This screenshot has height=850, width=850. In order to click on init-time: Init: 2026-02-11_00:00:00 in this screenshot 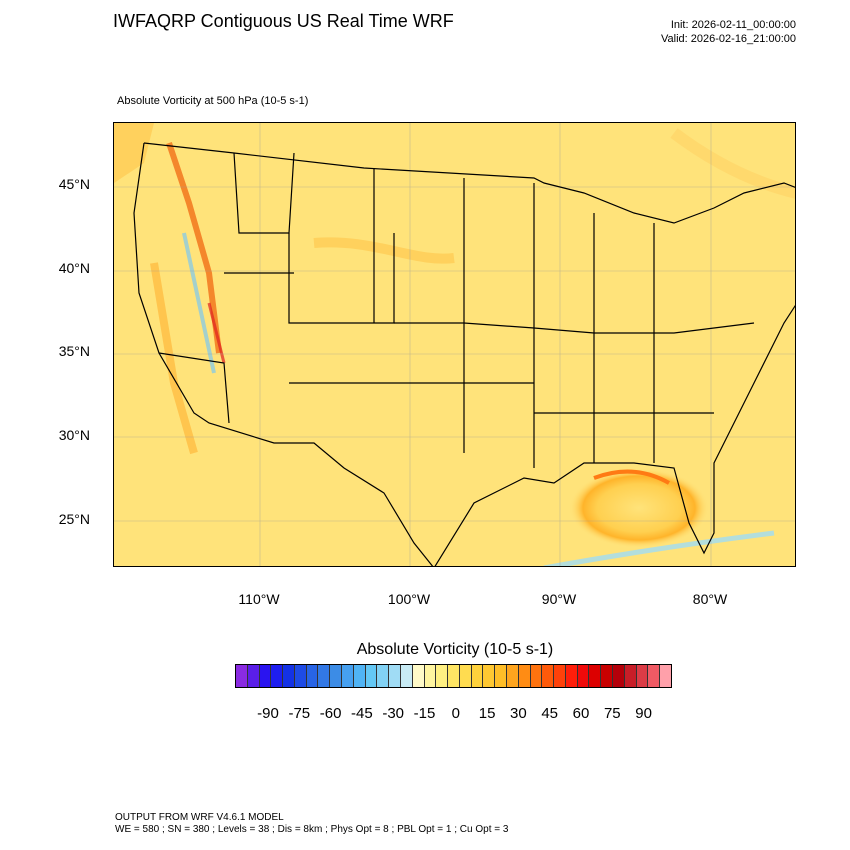, I will do `click(733, 25)`.